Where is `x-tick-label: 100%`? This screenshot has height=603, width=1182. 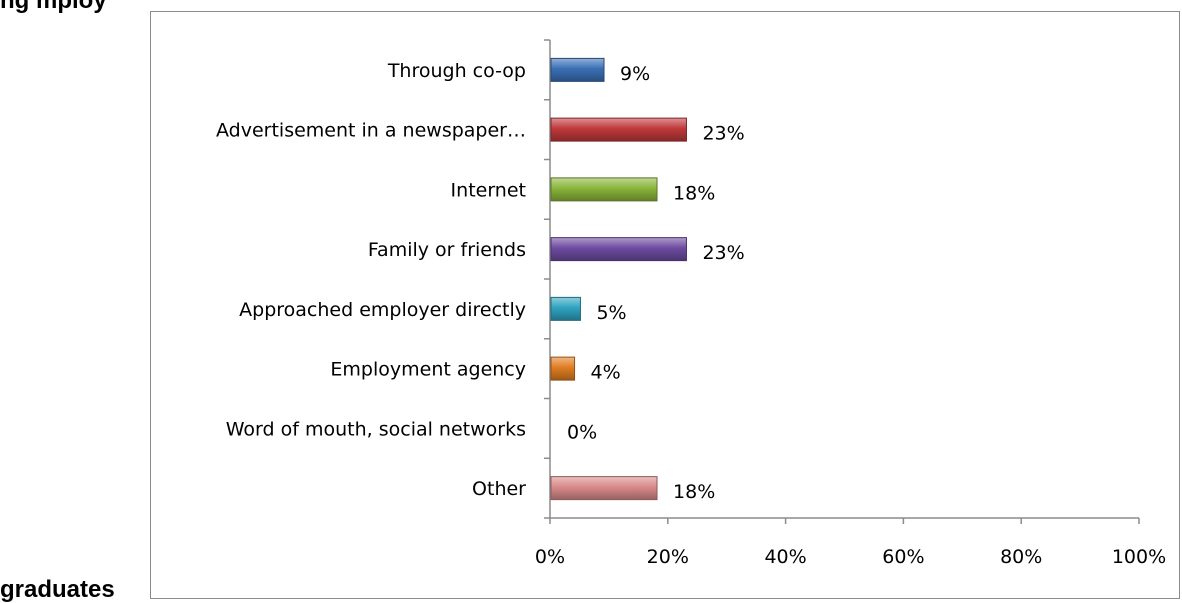 x-tick-label: 100% is located at coordinates (1139, 557).